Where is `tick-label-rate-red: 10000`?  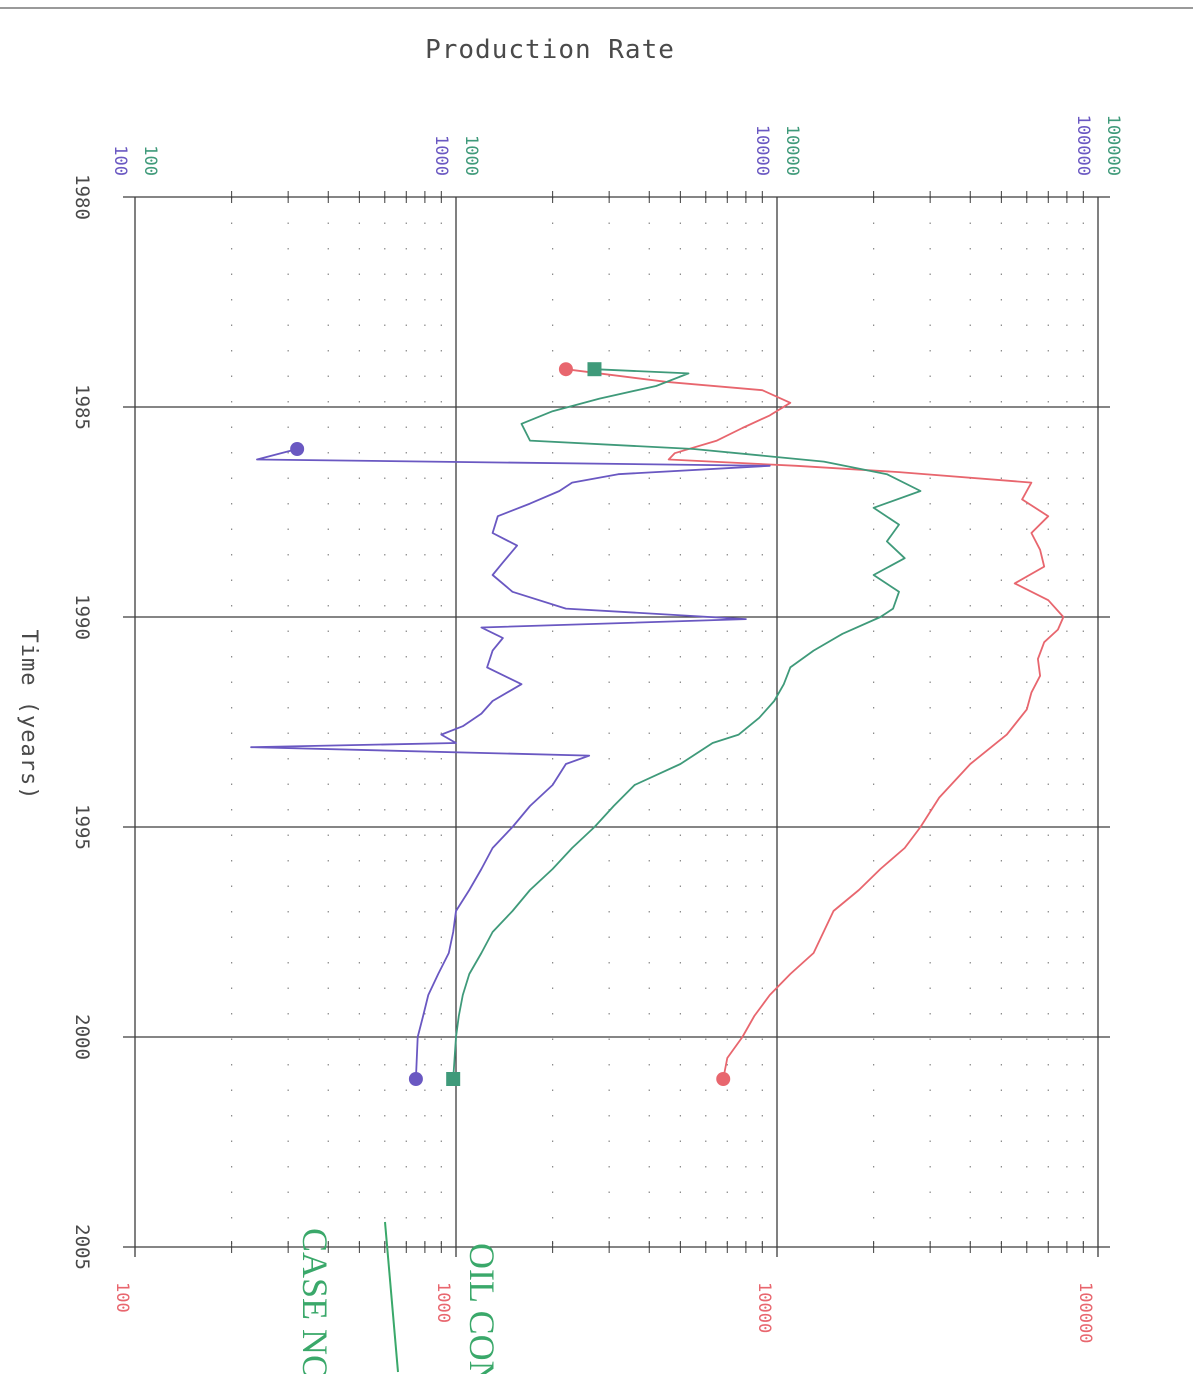
tick-label-rate-red: 10000 is located at coordinates (764, 1307).